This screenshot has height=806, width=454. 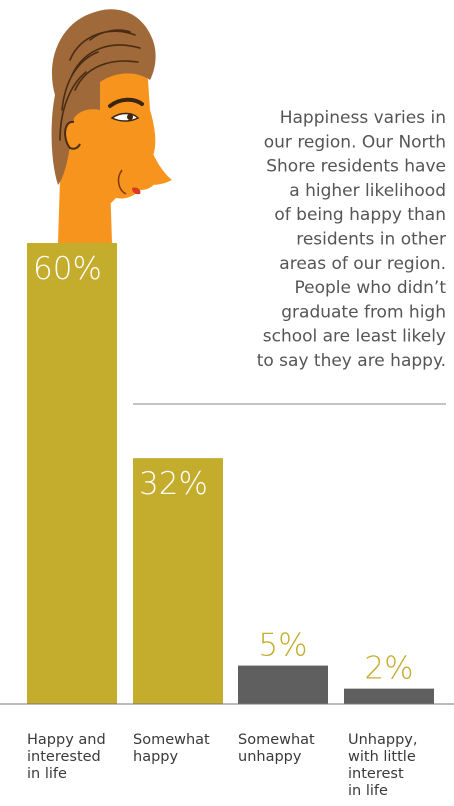 I want to click on bar-value-label: 60%, so click(x=67, y=269).